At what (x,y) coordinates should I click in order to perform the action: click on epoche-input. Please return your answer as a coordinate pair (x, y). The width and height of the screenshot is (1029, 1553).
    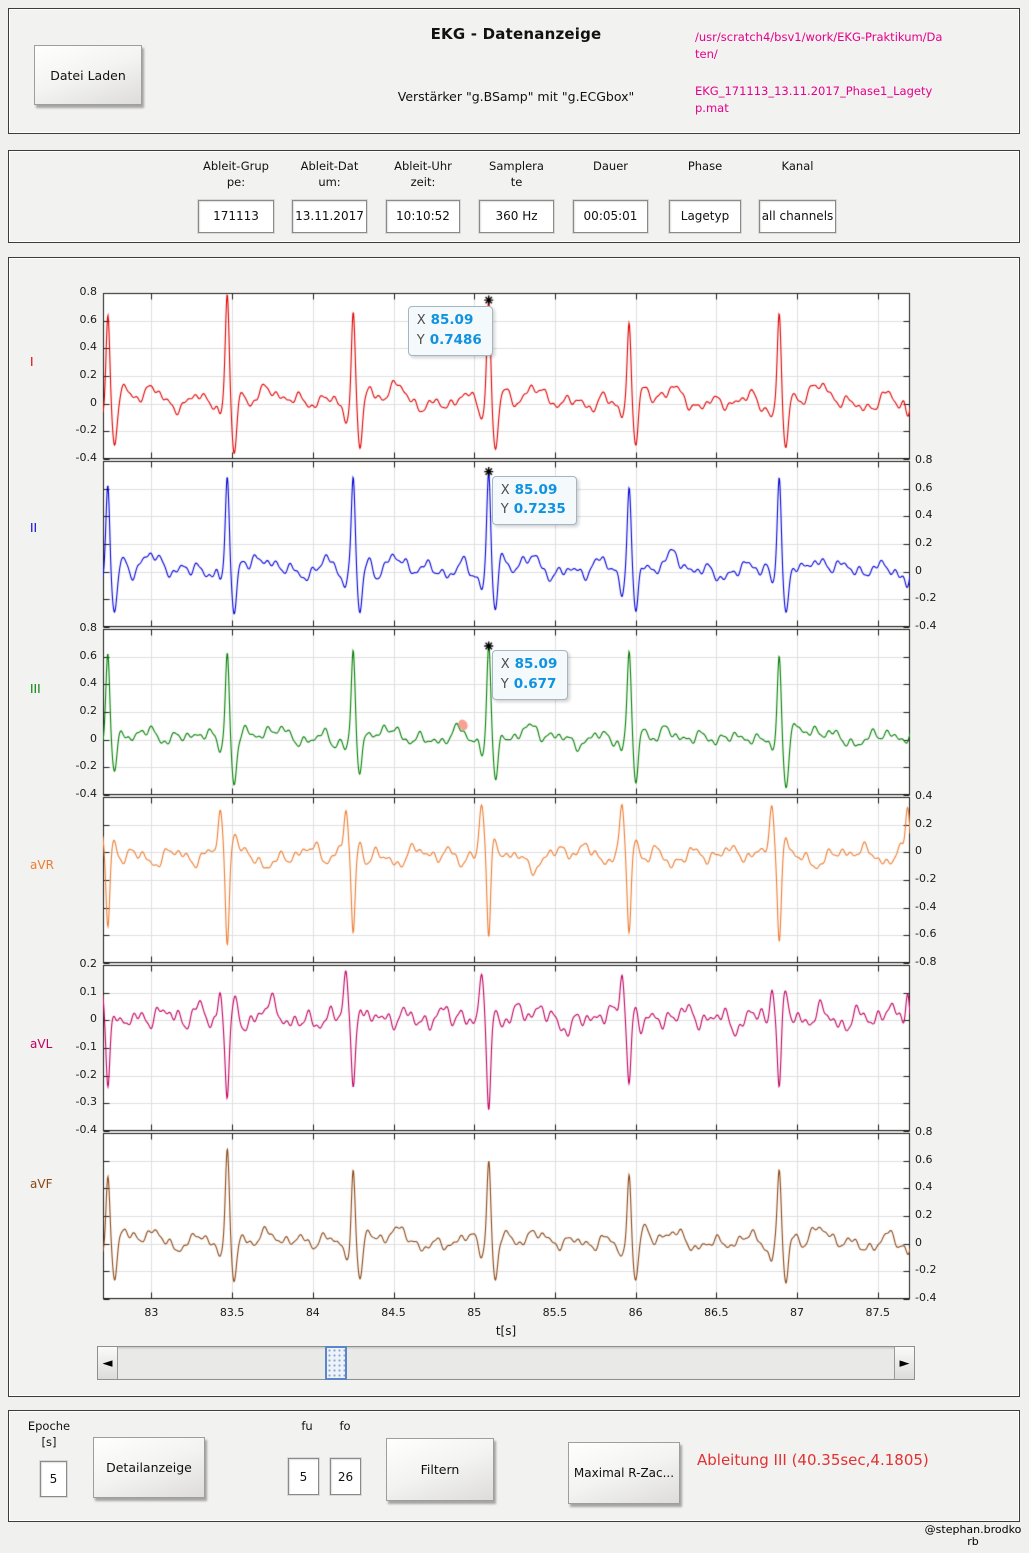
    Looking at the image, I should click on (53, 1479).